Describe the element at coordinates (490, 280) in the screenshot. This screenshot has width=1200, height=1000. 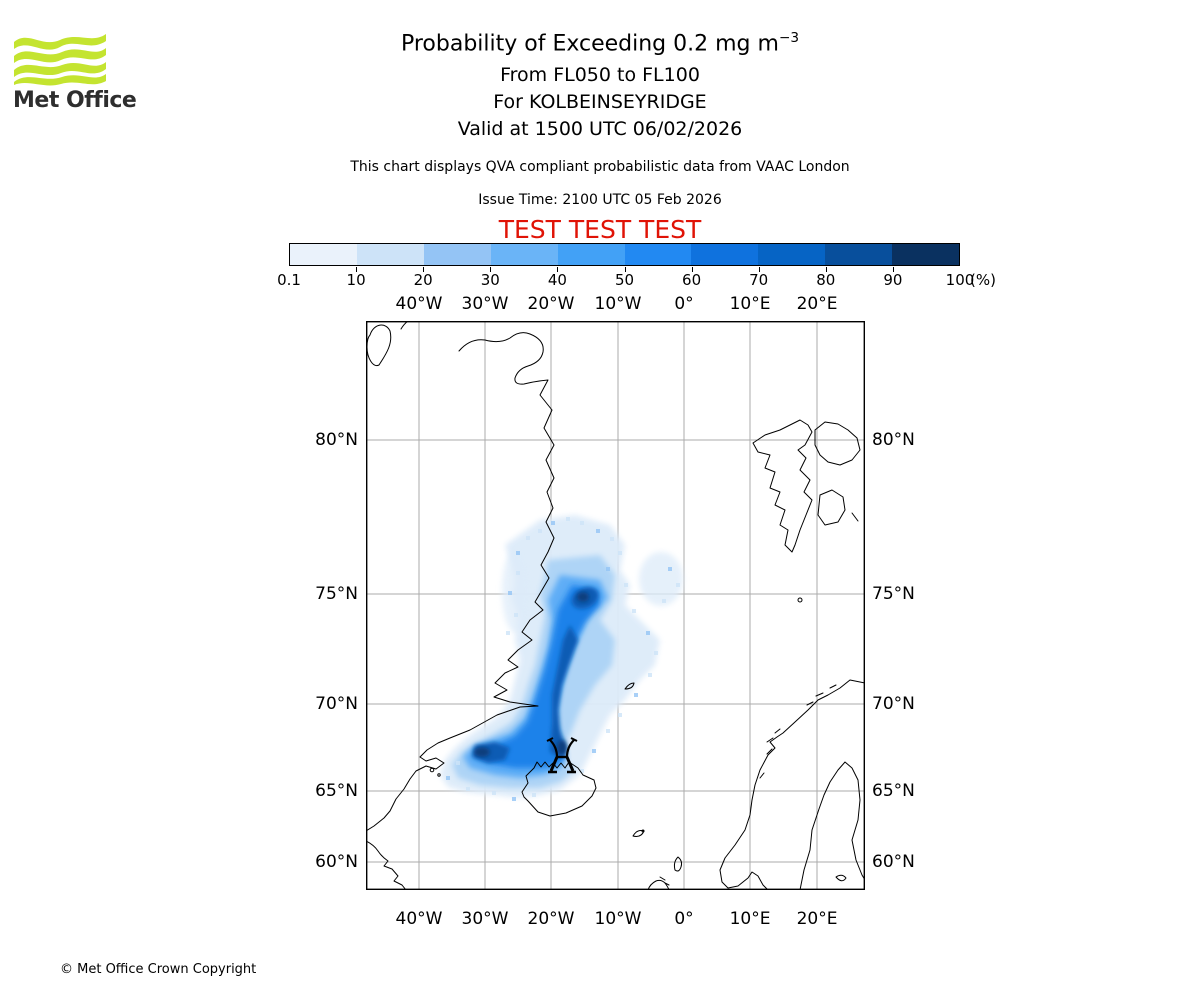
I see `colorbar-tick-label: 30` at that location.